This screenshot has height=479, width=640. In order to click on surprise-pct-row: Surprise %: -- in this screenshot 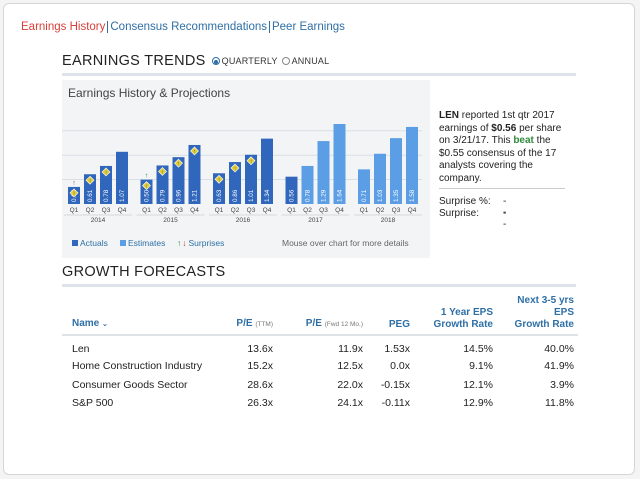, I will do `click(472, 207)`.